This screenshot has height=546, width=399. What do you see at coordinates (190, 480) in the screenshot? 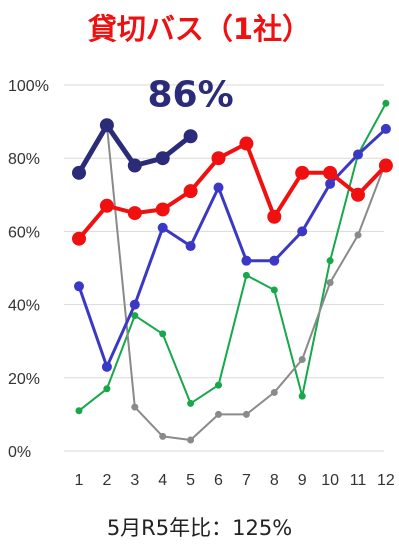
I see `x-tick-label: 5` at bounding box center [190, 480].